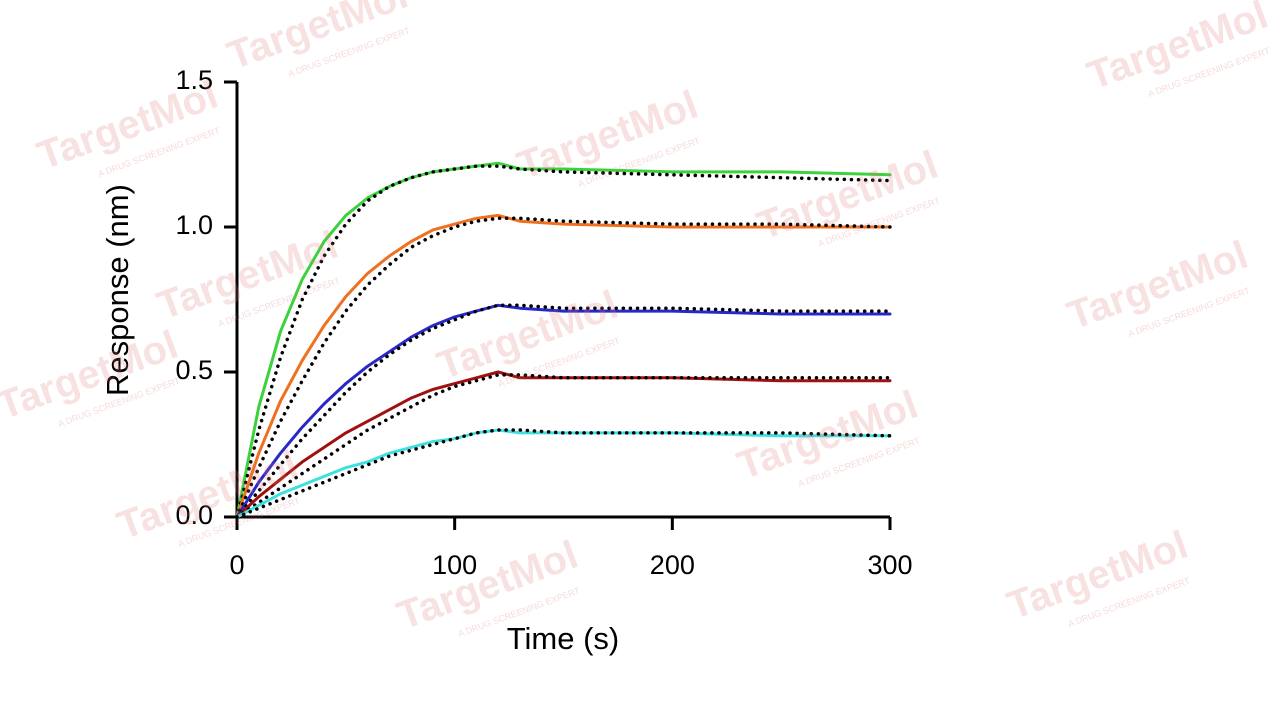 The height and width of the screenshot is (720, 1280). Describe the element at coordinates (236, 565) in the screenshot. I see `x-tick-label: 0` at that location.